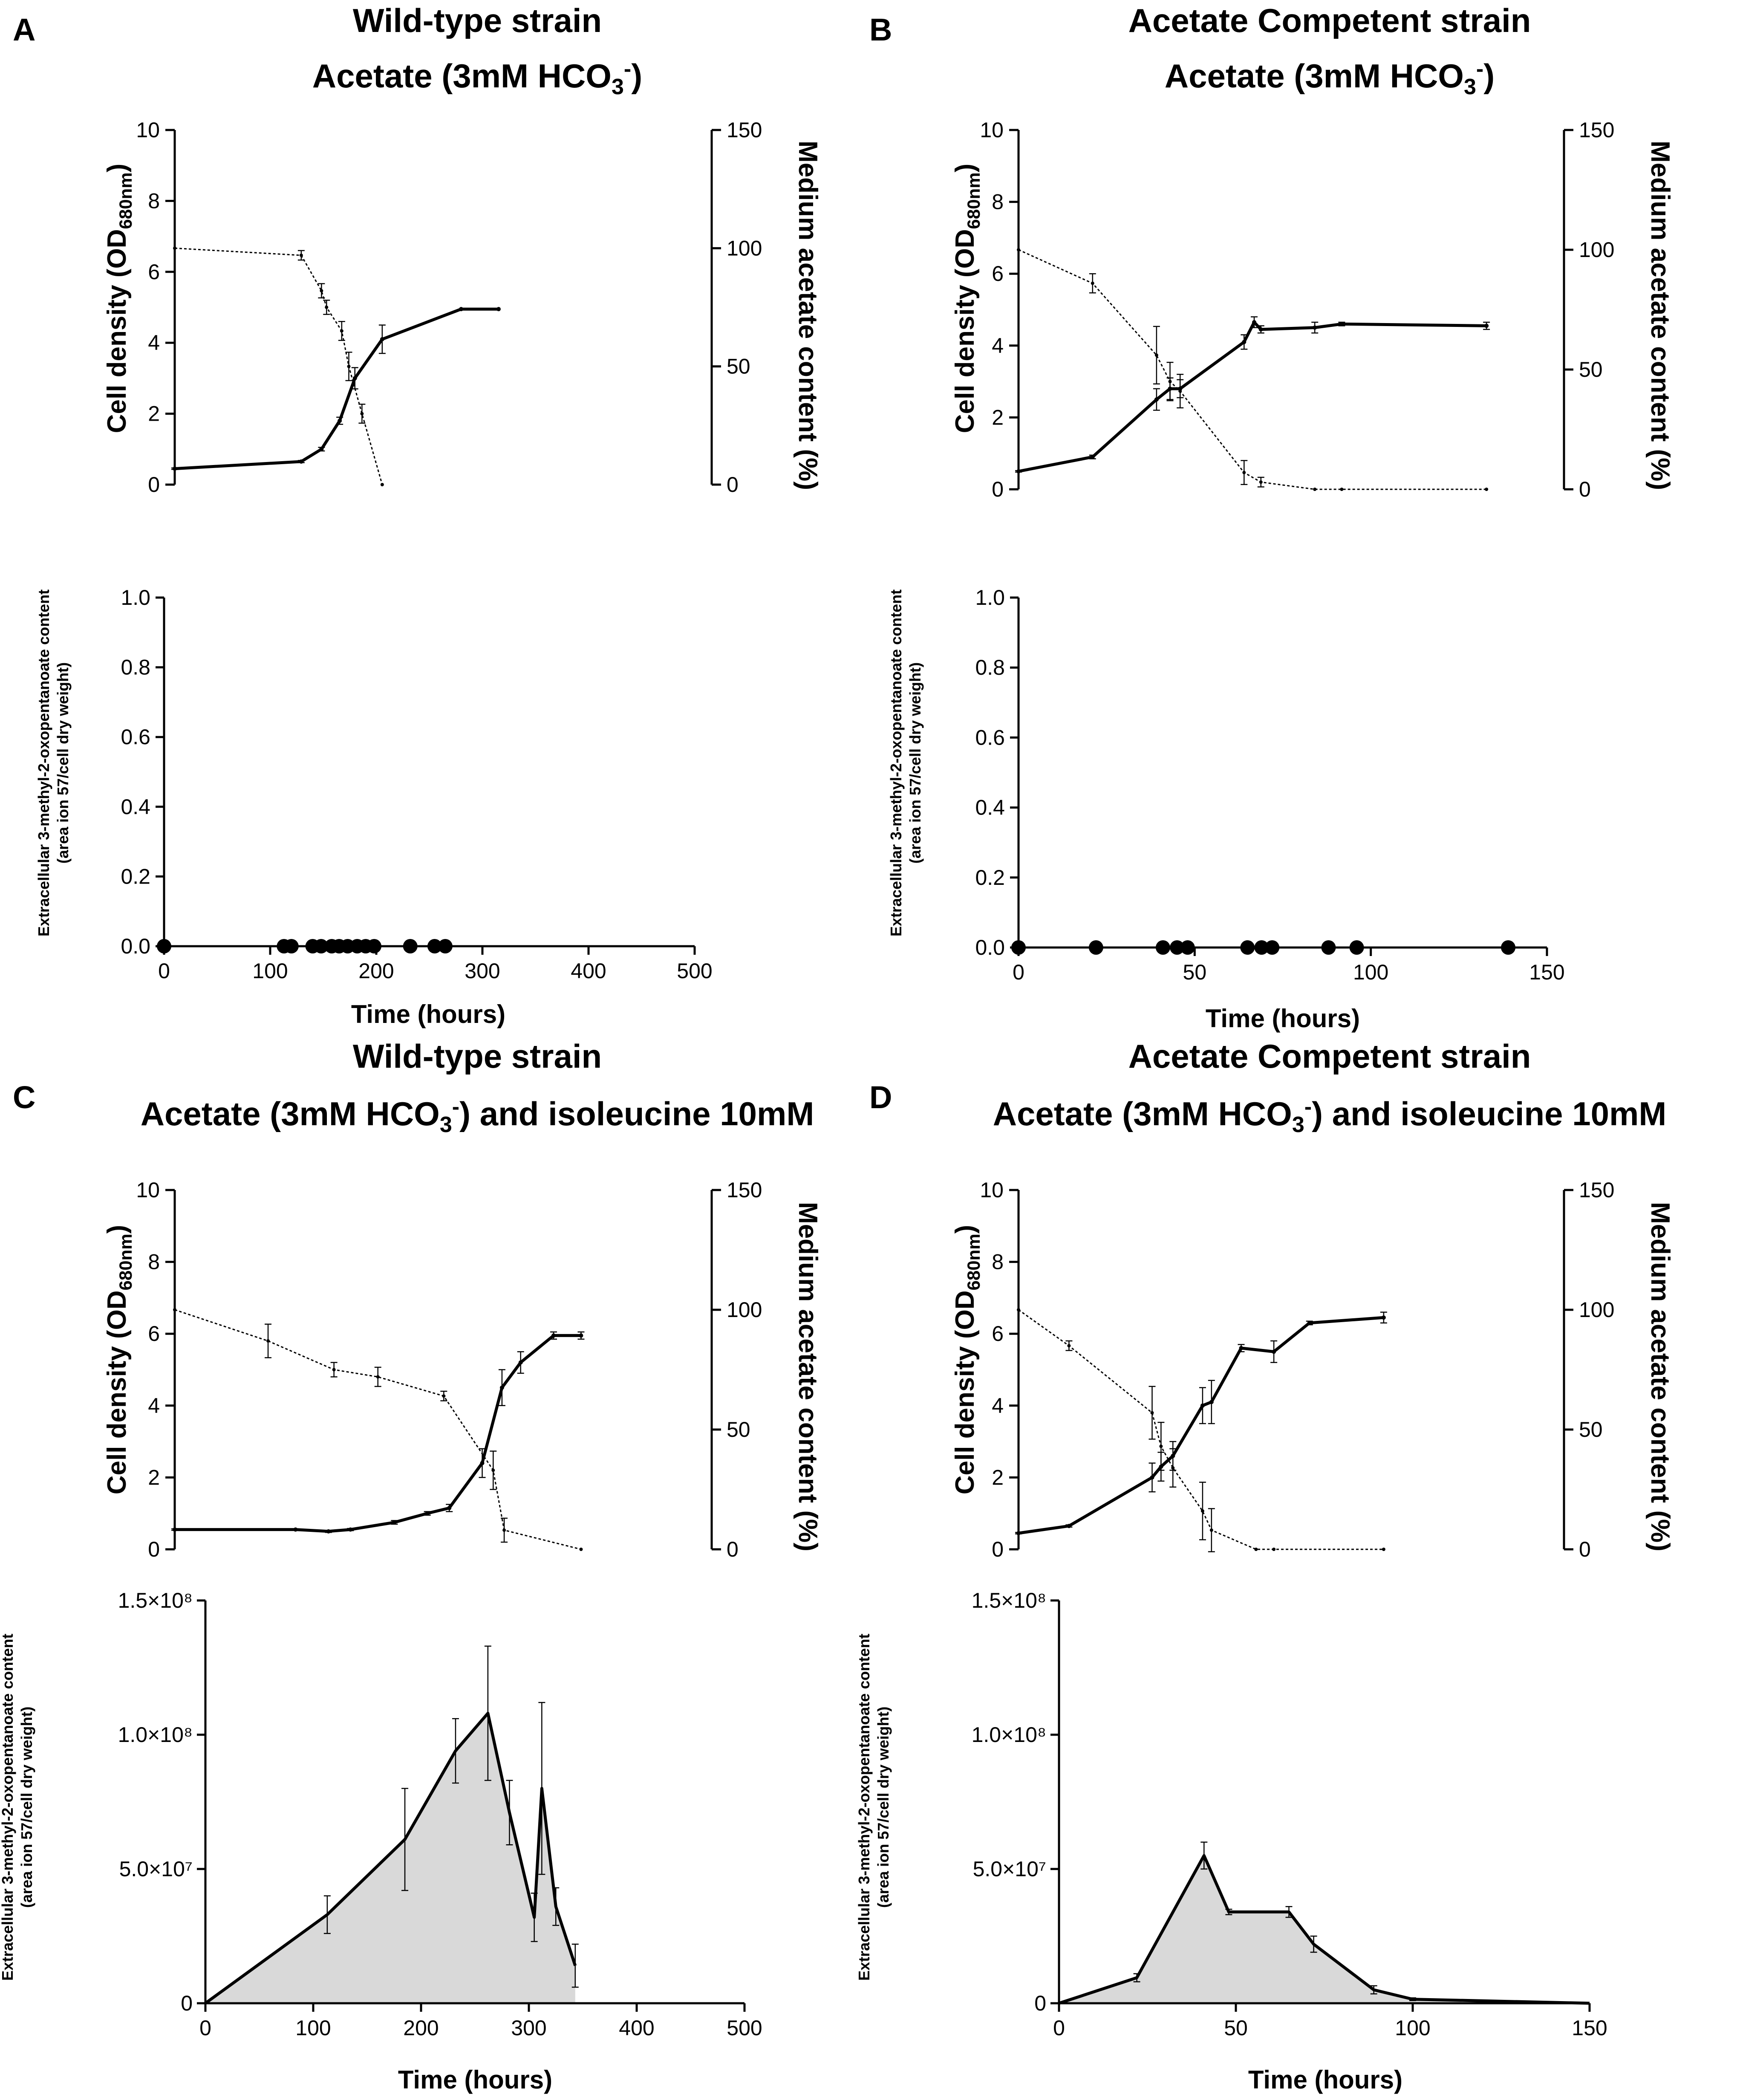 Image resolution: width=1740 pixels, height=2100 pixels. What do you see at coordinates (154, 201) in the screenshot?
I see `a-growth-left-tick-label: 8` at bounding box center [154, 201].